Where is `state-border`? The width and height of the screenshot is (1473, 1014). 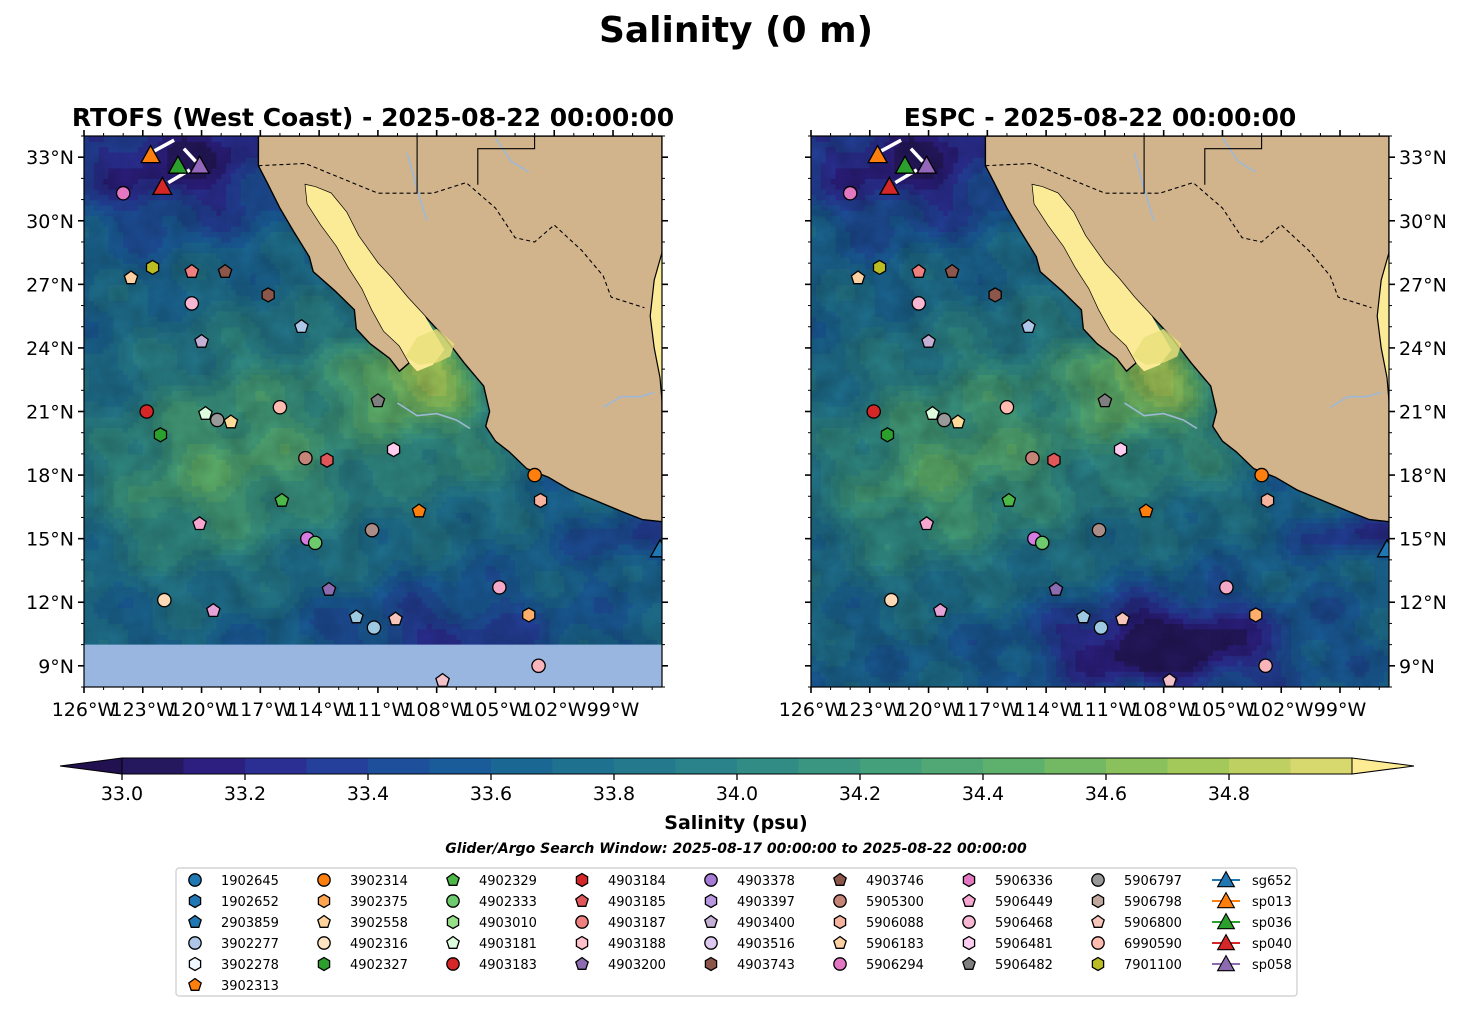 state-border is located at coordinates (506, 160).